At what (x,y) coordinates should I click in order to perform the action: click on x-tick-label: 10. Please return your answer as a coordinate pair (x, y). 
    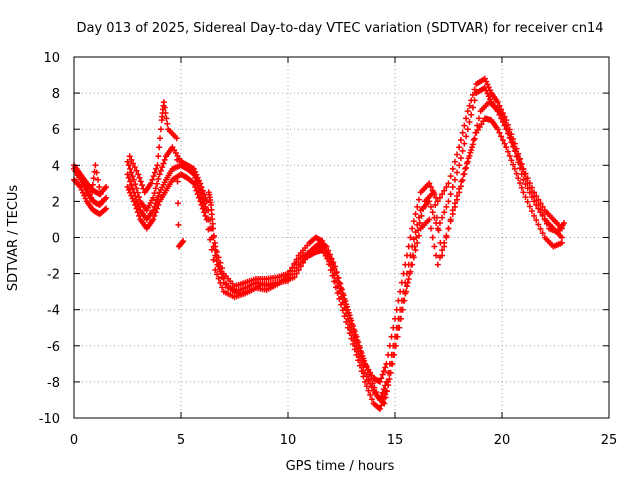
    Looking at the image, I should click on (288, 440).